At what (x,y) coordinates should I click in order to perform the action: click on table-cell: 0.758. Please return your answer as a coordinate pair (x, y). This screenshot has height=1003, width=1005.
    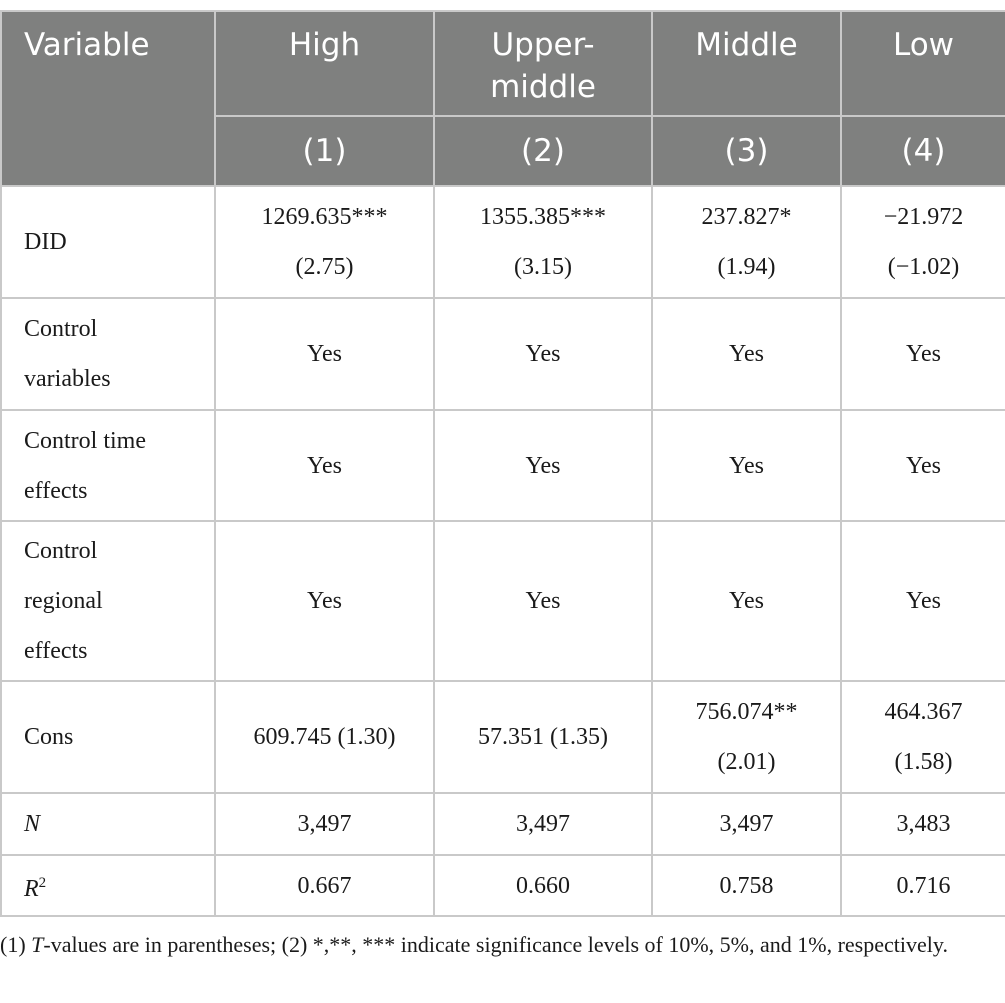
    Looking at the image, I should click on (746, 885).